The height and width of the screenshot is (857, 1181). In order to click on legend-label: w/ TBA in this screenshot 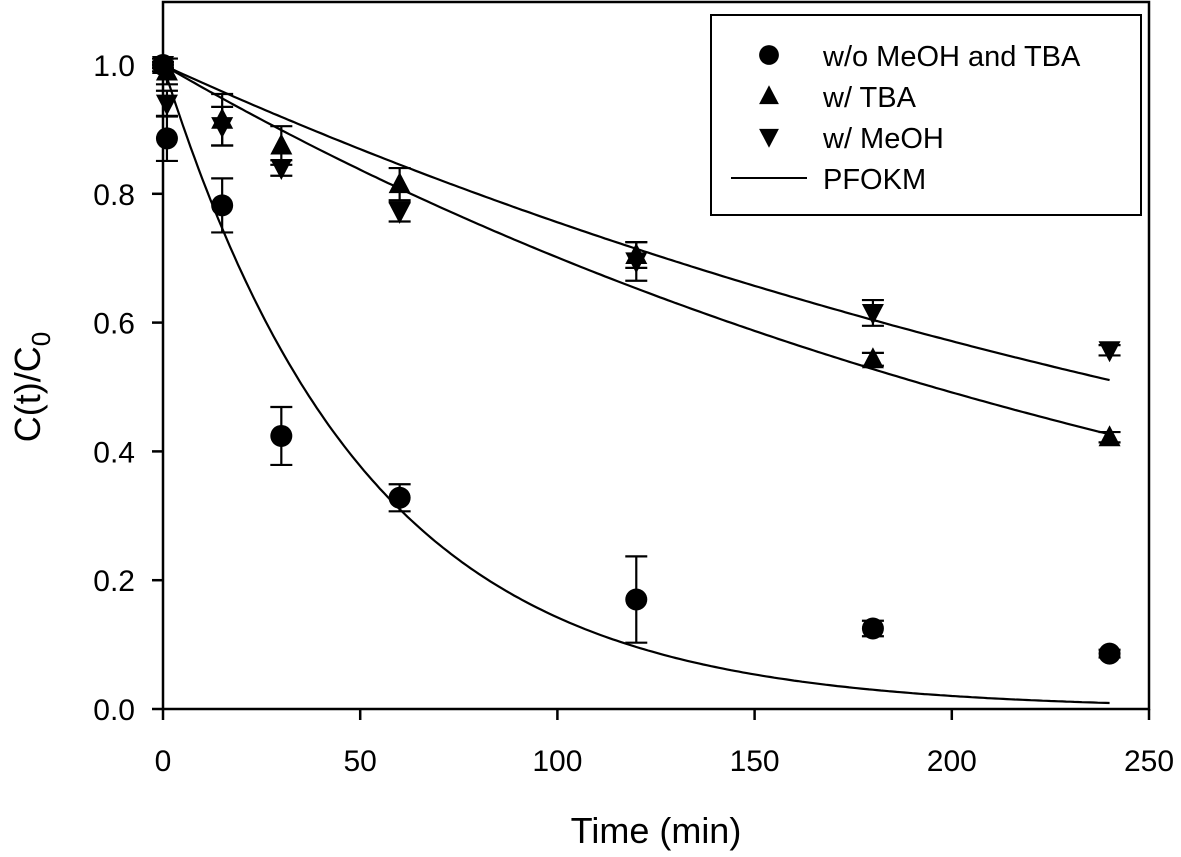, I will do `click(869, 98)`.